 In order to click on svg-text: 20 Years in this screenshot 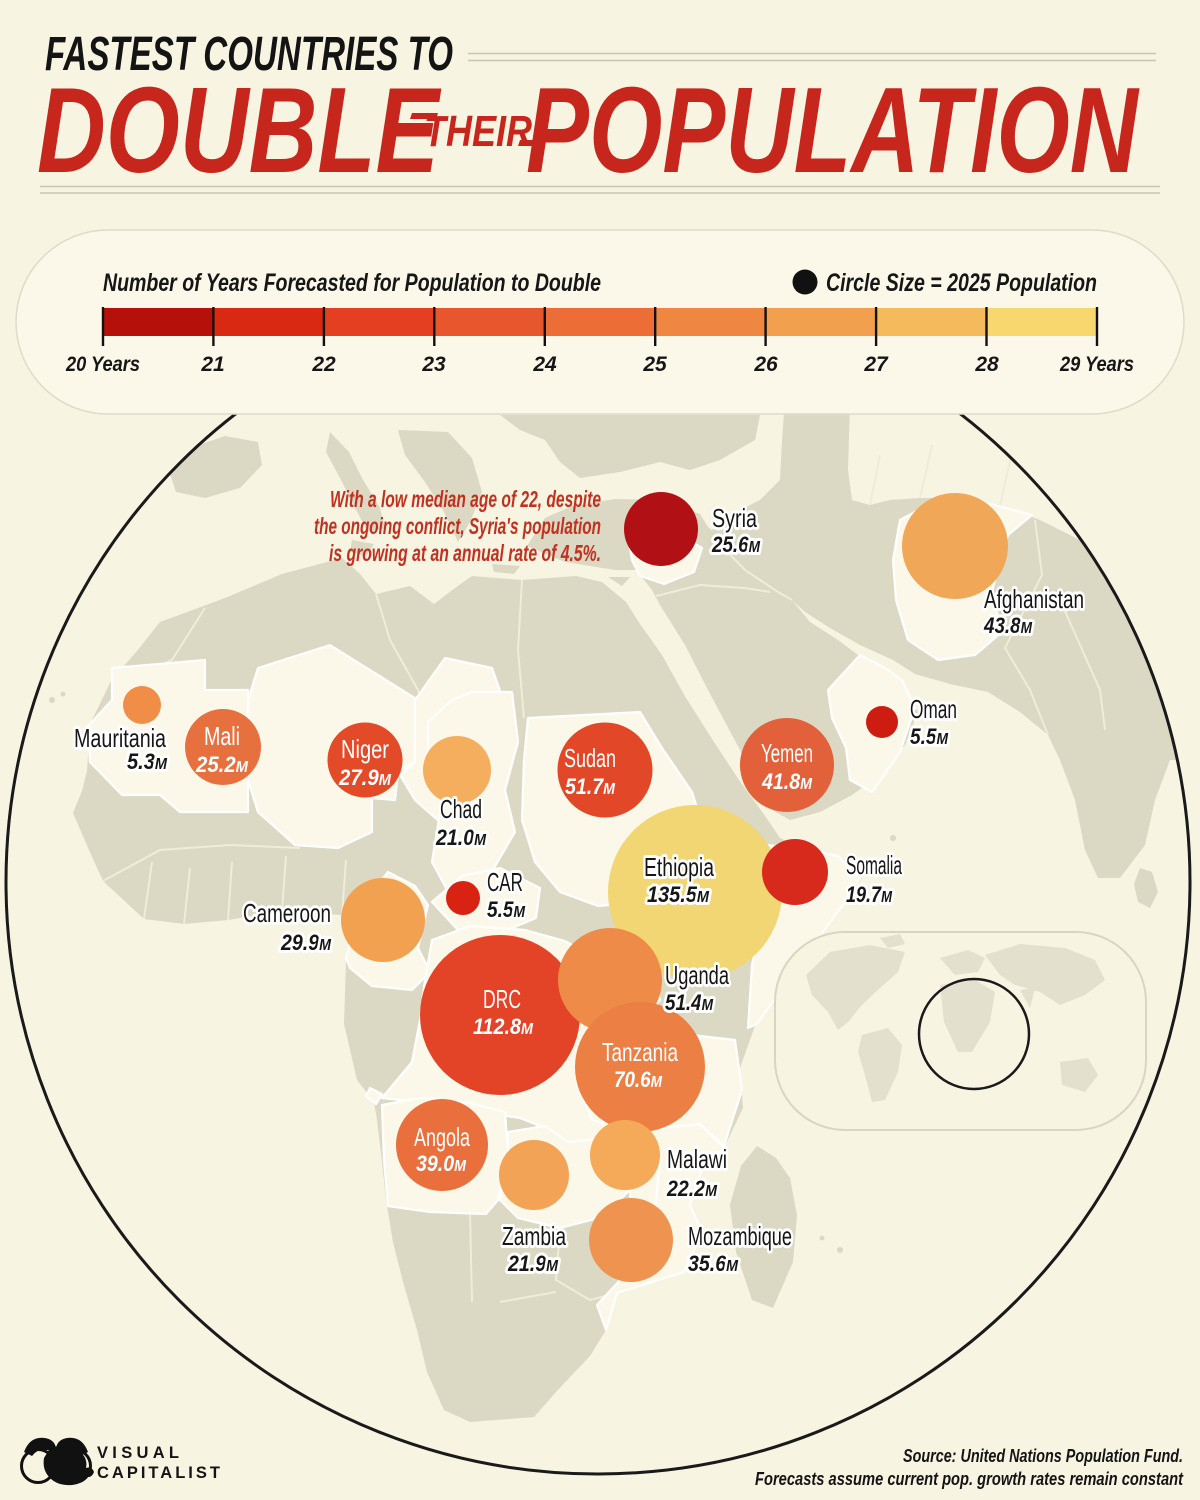, I will do `click(102, 364)`.